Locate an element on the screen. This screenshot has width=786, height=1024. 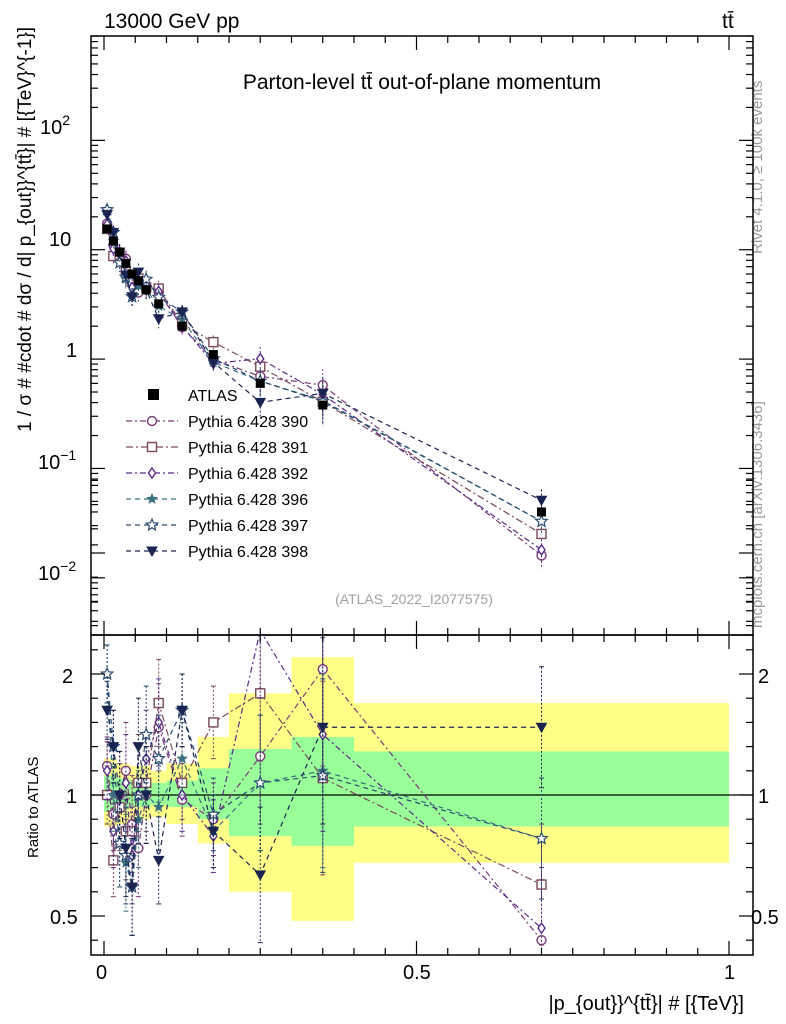
ratio-tick-label-0.5: 0.5 is located at coordinates (64, 918).